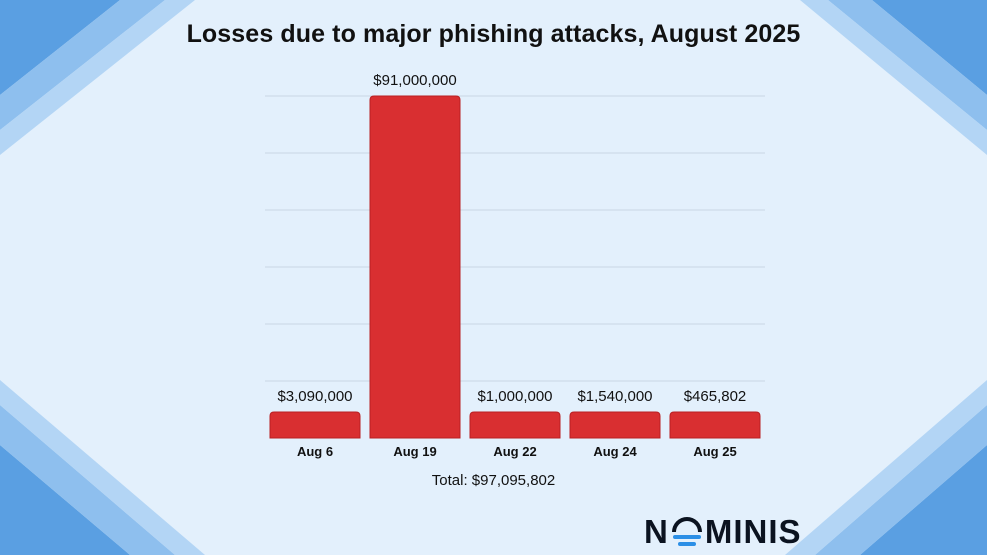  Describe the element at coordinates (615, 451) in the screenshot. I see `x-tick-label: Aug 24` at that location.